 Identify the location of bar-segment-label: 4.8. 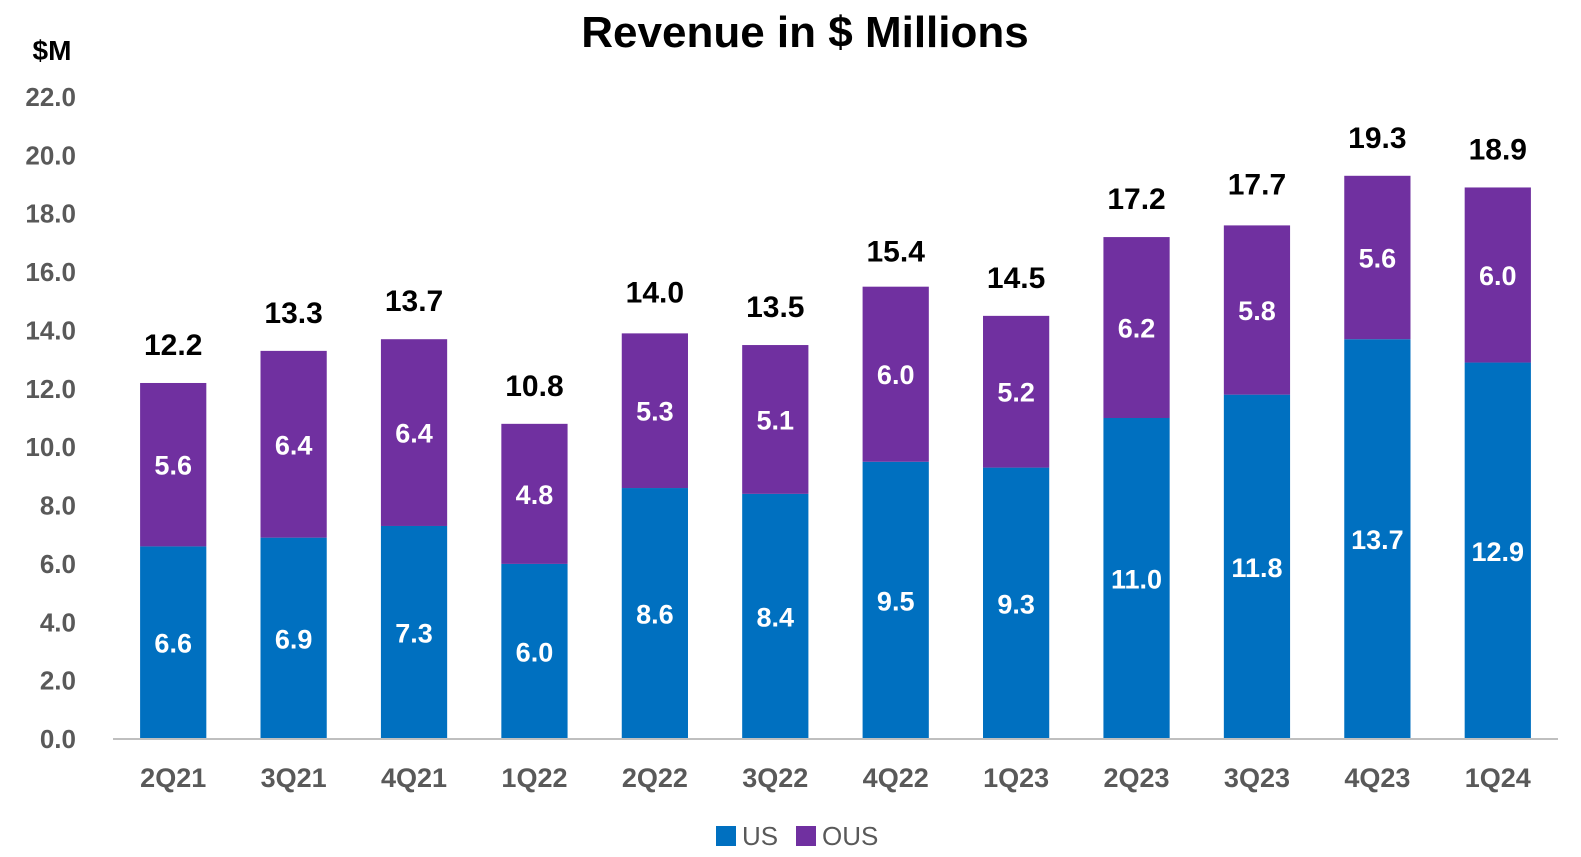
(535, 495).